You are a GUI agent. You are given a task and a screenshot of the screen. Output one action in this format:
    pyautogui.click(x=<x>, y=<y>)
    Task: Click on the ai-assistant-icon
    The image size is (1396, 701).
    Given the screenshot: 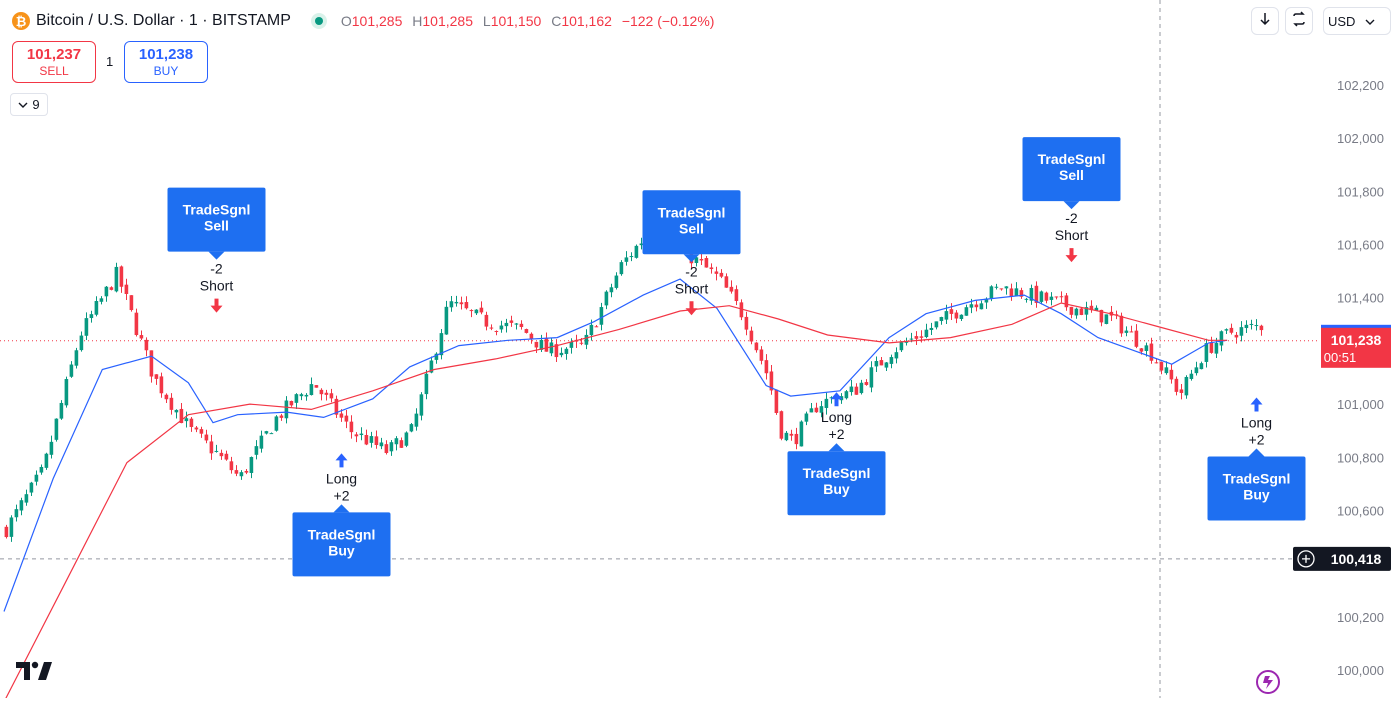 What is the action you would take?
    pyautogui.click(x=1268, y=682)
    